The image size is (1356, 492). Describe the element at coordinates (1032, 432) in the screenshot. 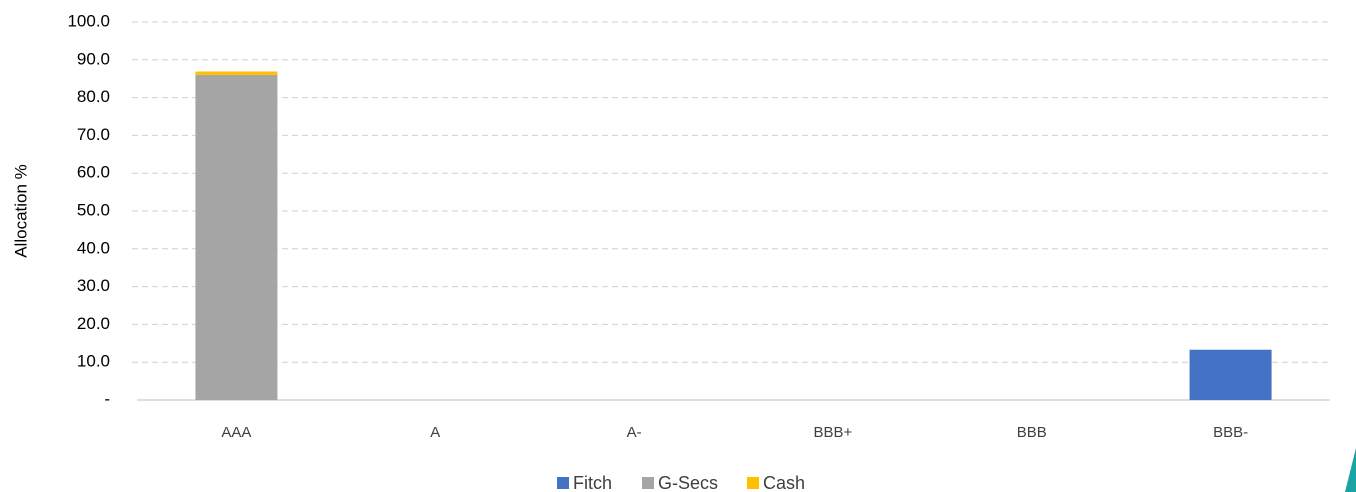

I see `x-tick-label: BBB` at that location.